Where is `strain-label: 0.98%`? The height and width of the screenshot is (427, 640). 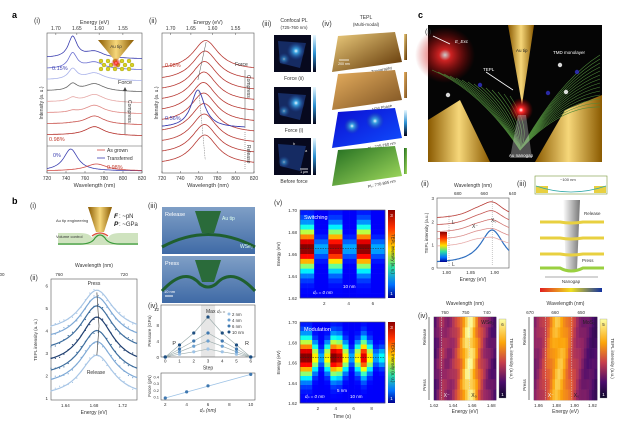
strain-label: 0.98% is located at coordinates (173, 66).